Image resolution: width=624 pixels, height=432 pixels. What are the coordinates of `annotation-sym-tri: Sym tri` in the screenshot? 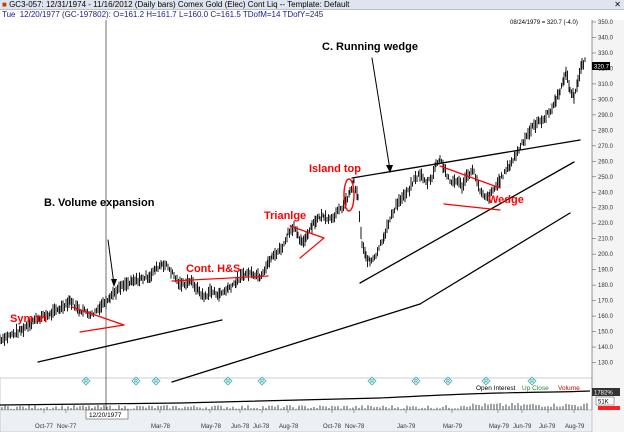 It's located at (28, 319).